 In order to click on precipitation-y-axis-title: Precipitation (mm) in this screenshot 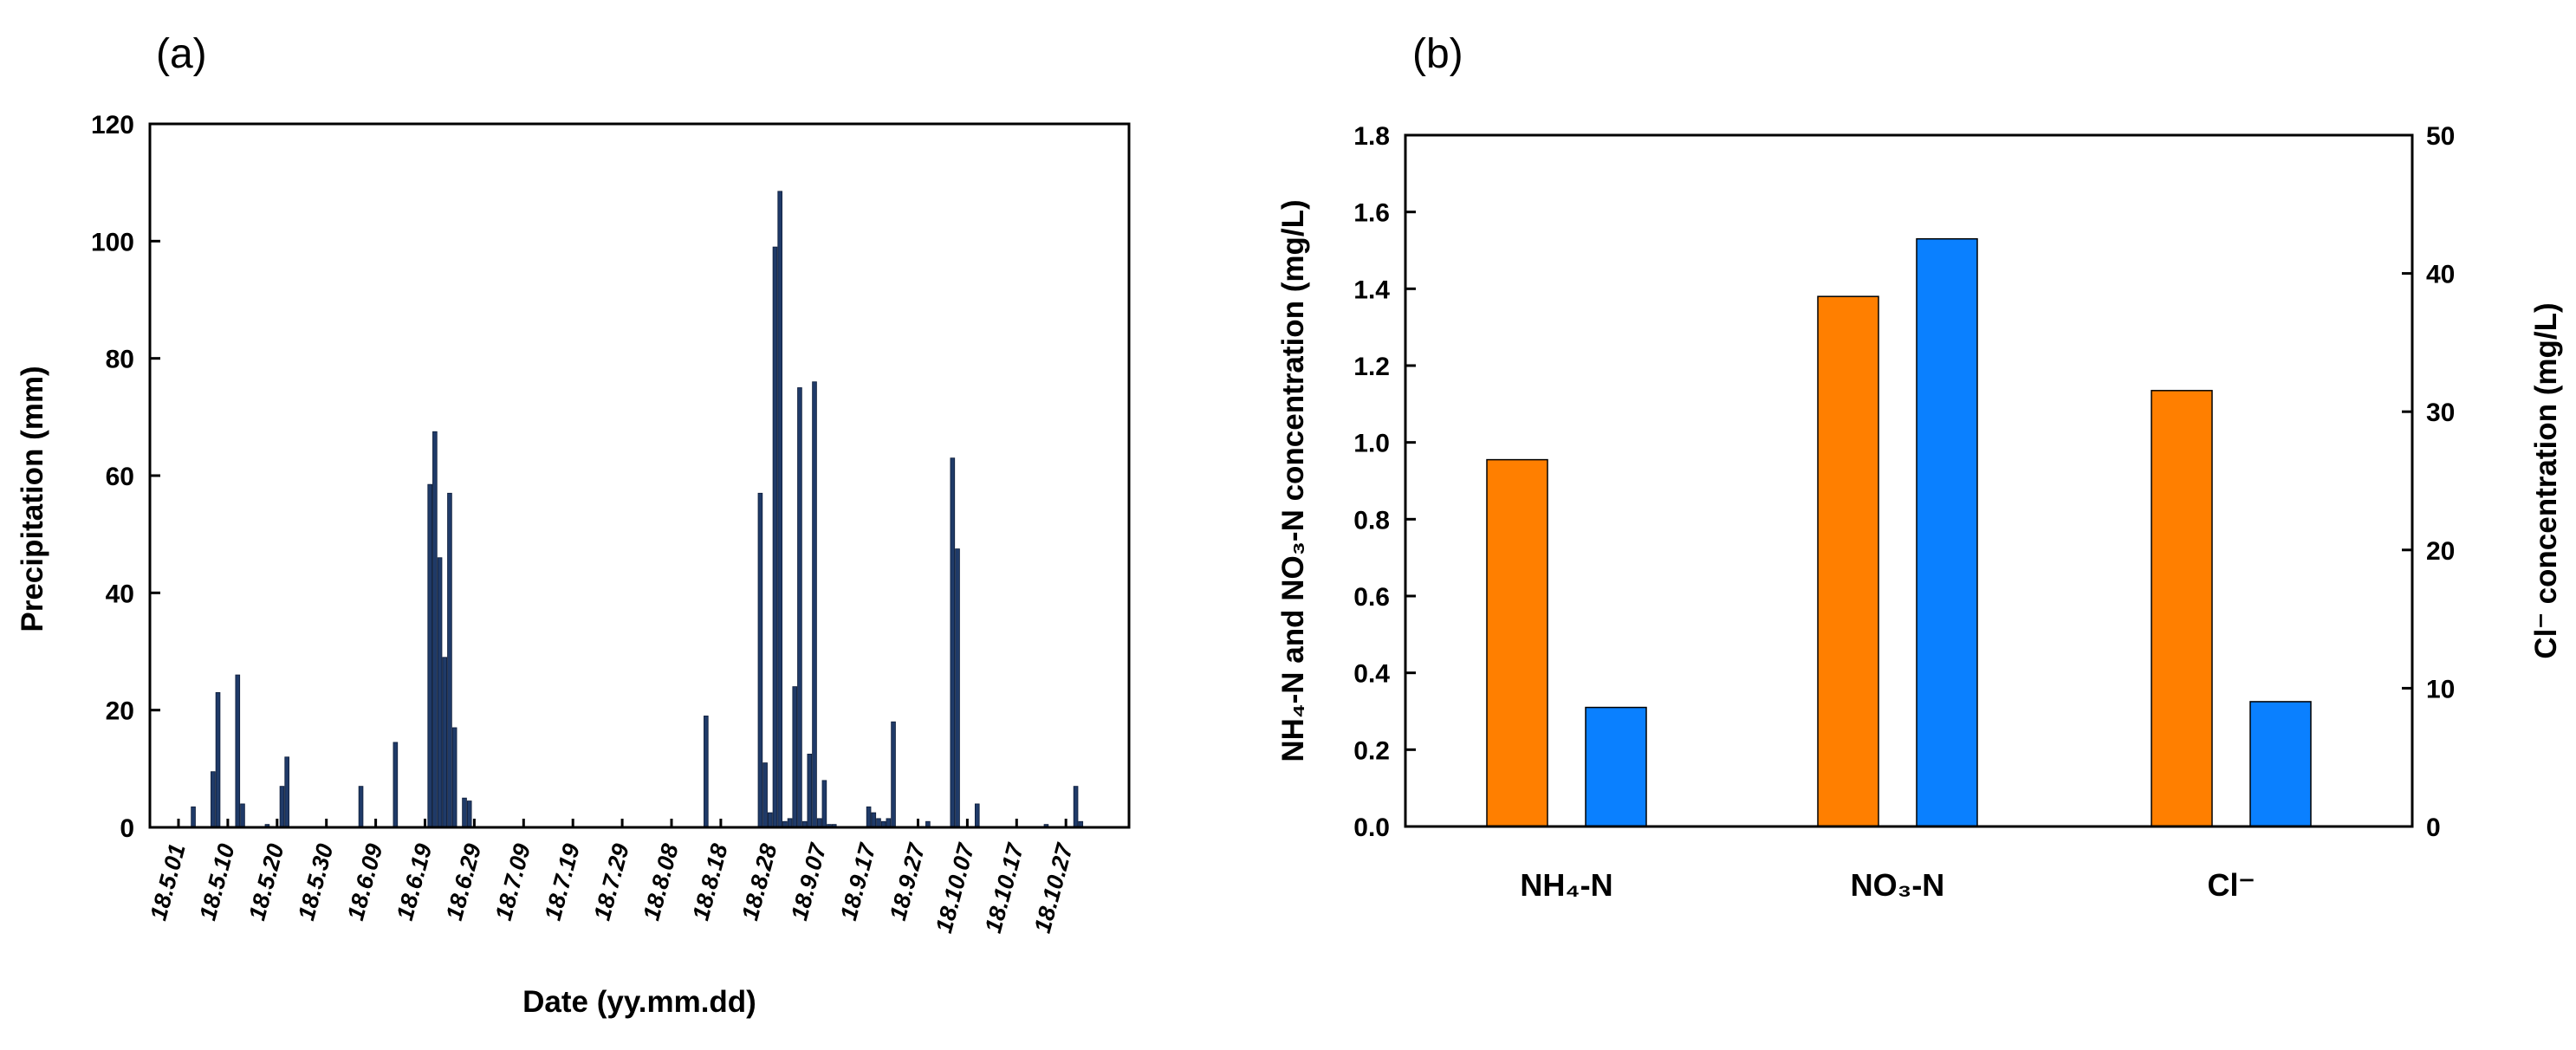, I will do `click(33, 499)`.